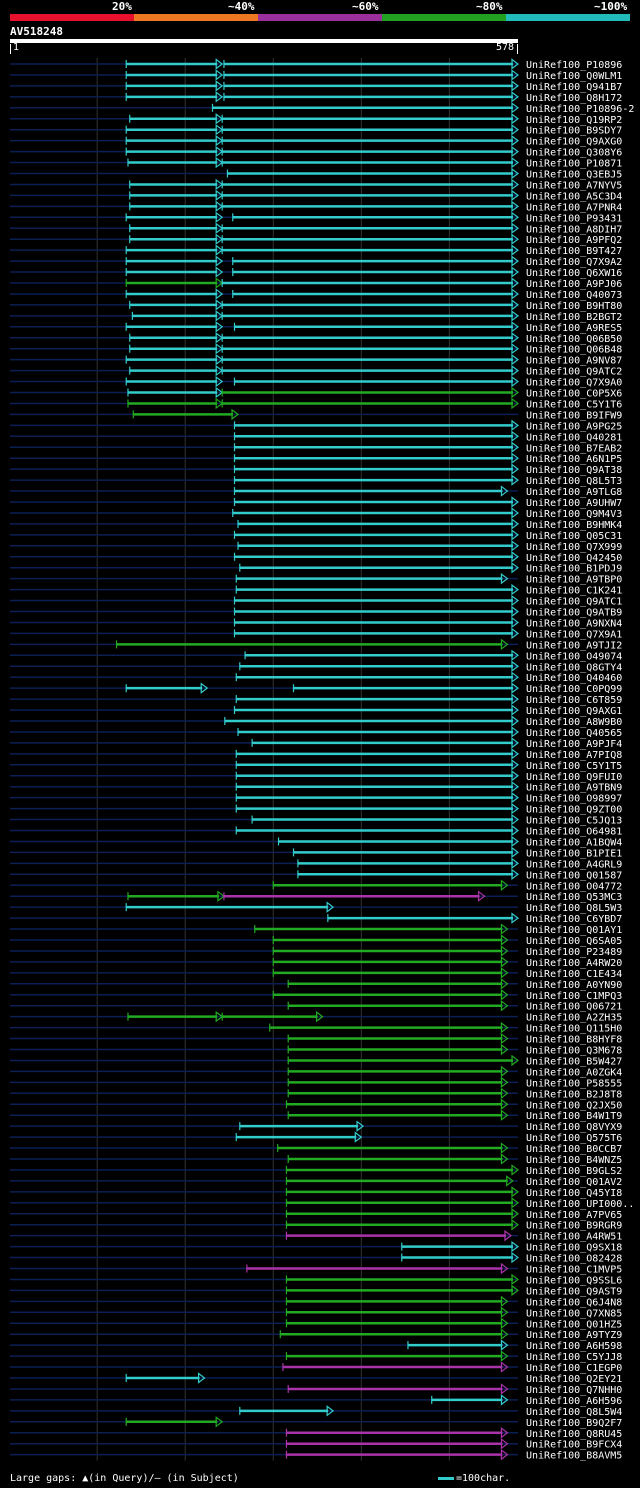 The height and width of the screenshot is (1488, 640). What do you see at coordinates (574, 1007) in the screenshot?
I see `hit-label: UniRef100_Q06721` at bounding box center [574, 1007].